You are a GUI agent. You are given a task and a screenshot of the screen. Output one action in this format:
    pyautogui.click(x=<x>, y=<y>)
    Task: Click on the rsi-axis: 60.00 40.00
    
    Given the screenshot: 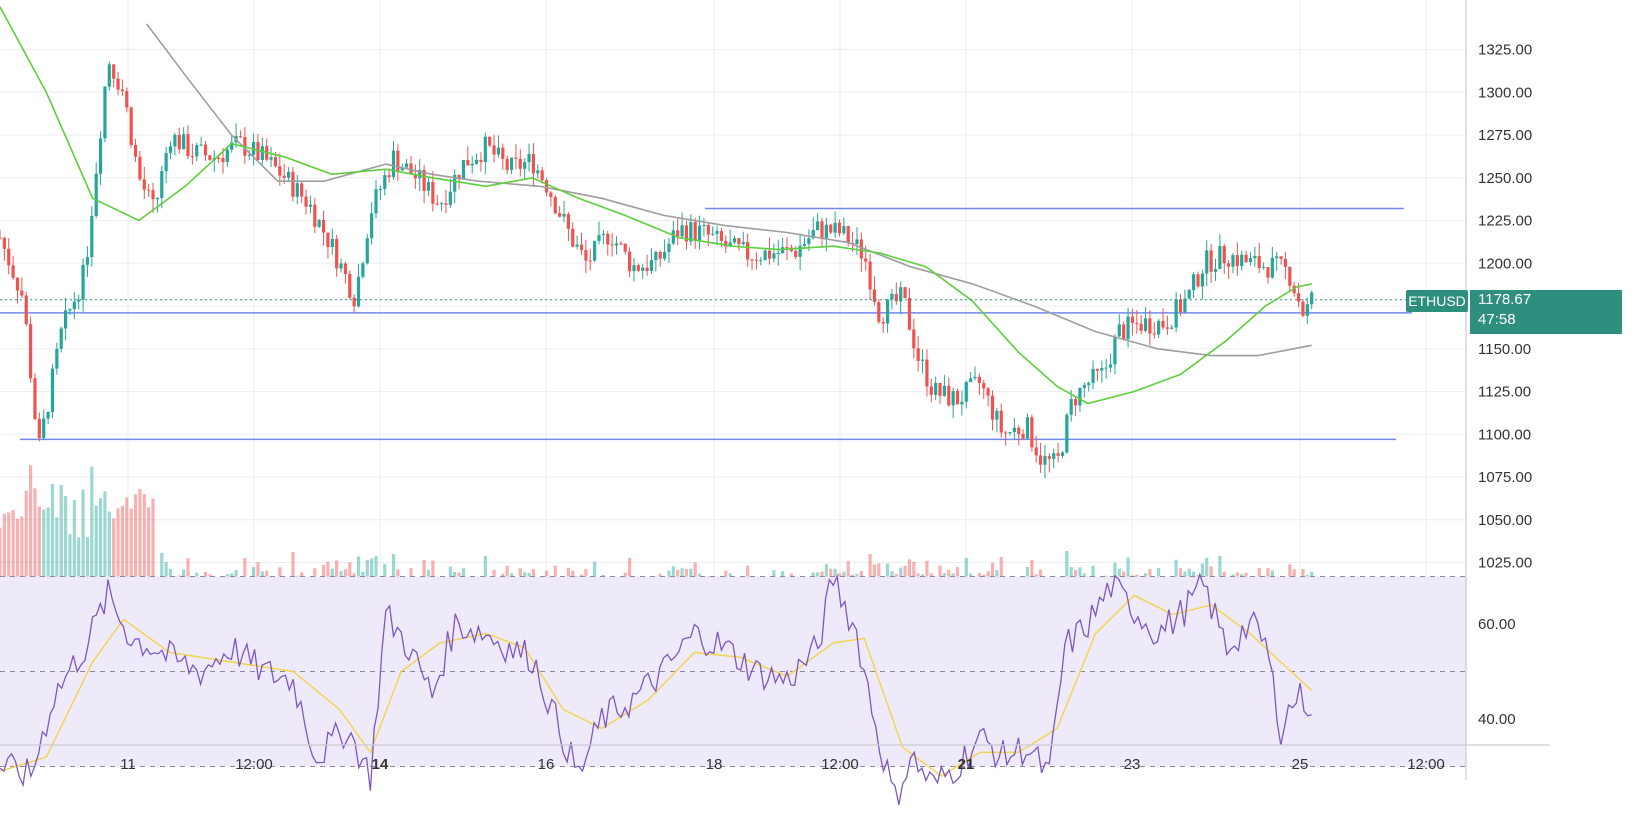 What is the action you would take?
    pyautogui.click(x=1497, y=672)
    